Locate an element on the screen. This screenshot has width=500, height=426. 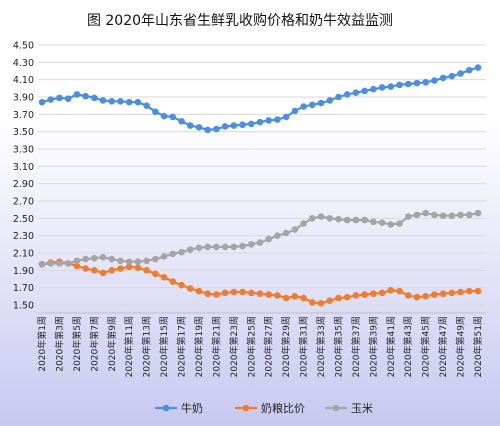
y-tick-label: 4.30 is located at coordinates (23, 63).